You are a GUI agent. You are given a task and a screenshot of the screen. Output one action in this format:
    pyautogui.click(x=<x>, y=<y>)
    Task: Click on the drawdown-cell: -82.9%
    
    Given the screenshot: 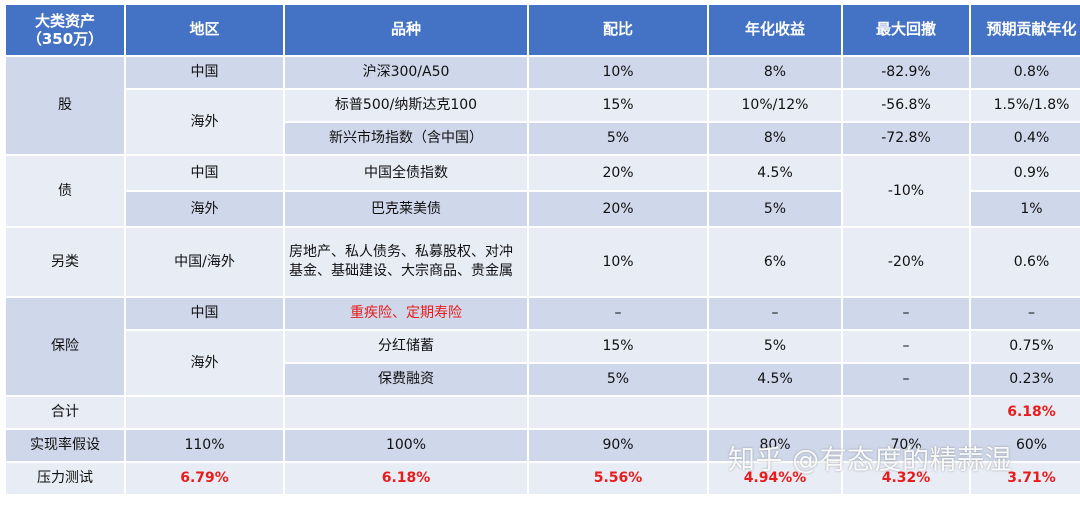 What is the action you would take?
    pyautogui.click(x=906, y=72)
    